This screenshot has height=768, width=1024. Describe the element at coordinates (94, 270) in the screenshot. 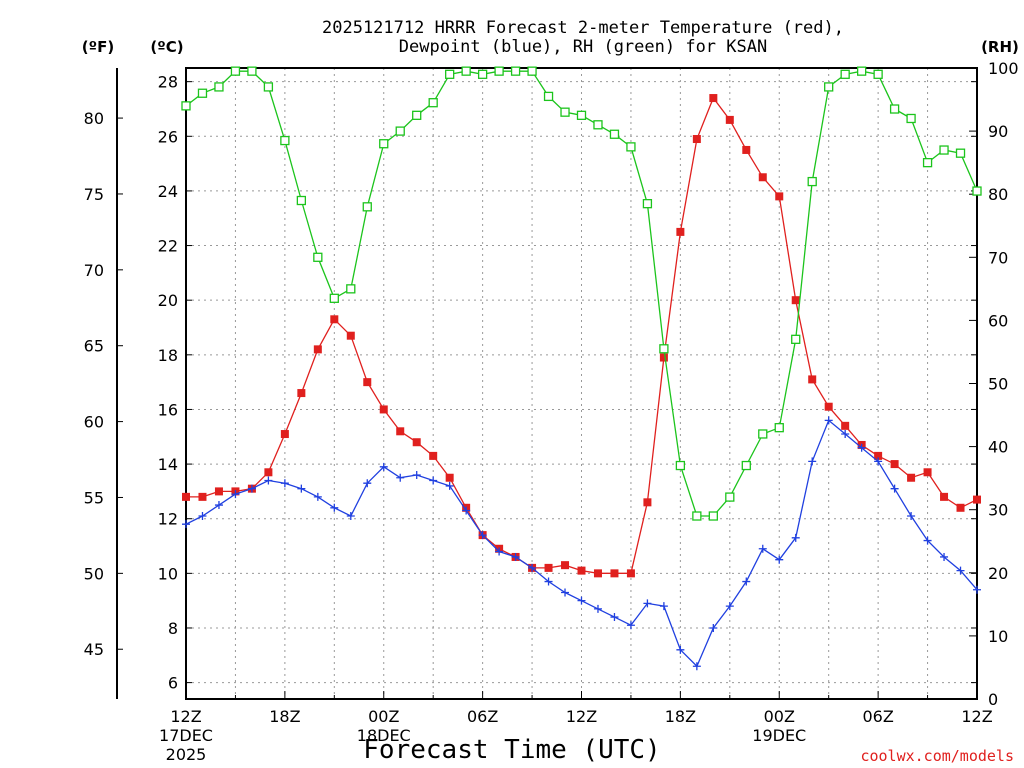

I see `fahrenheit-tick-label: 70` at that location.